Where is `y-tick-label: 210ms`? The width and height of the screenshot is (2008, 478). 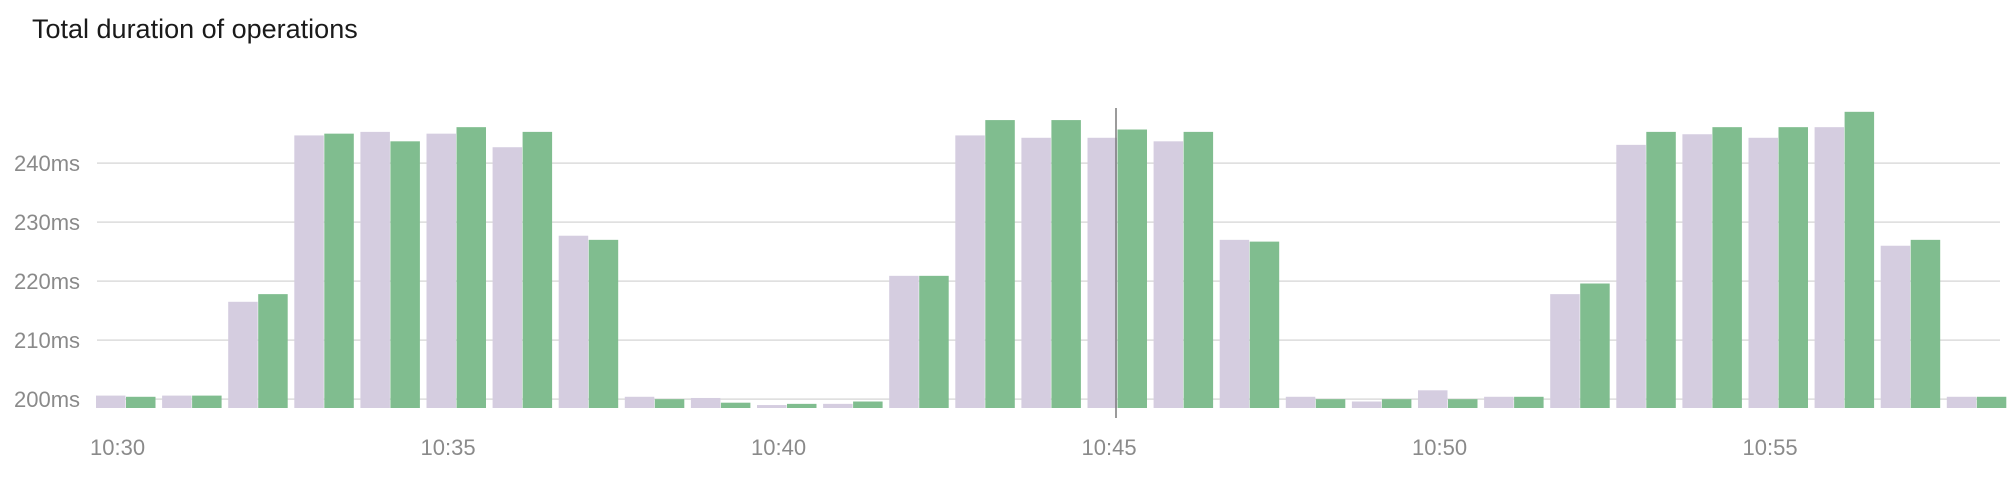
y-tick-label: 210ms is located at coordinates (47, 340).